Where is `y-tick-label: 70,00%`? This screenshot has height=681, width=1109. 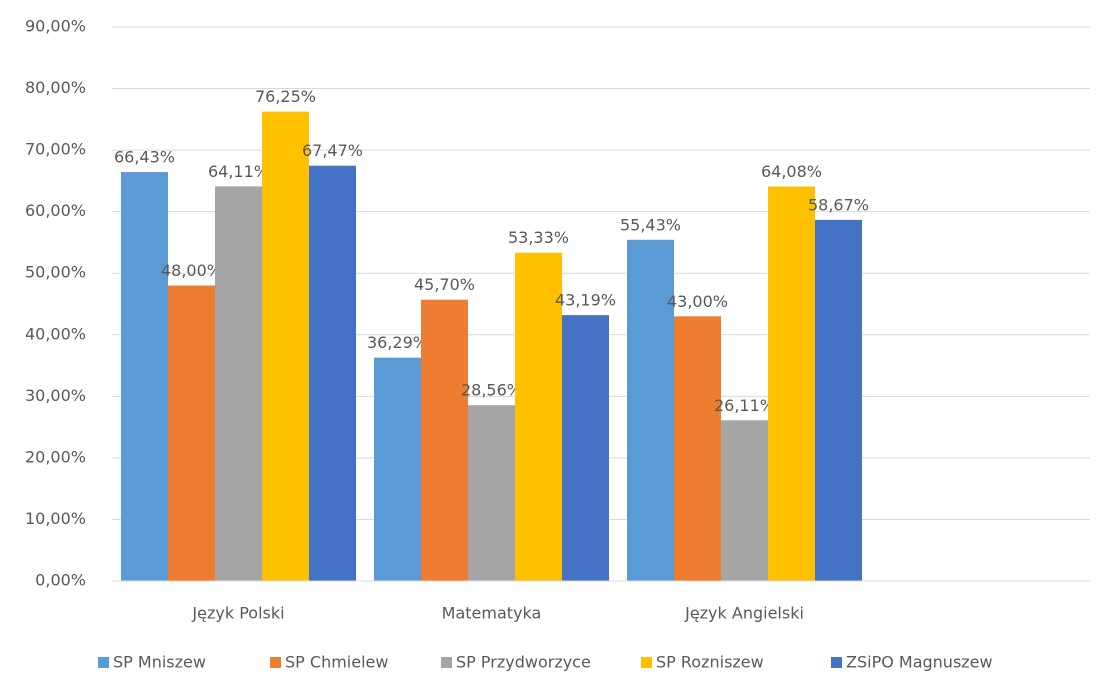
y-tick-label: 70,00% is located at coordinates (55, 149).